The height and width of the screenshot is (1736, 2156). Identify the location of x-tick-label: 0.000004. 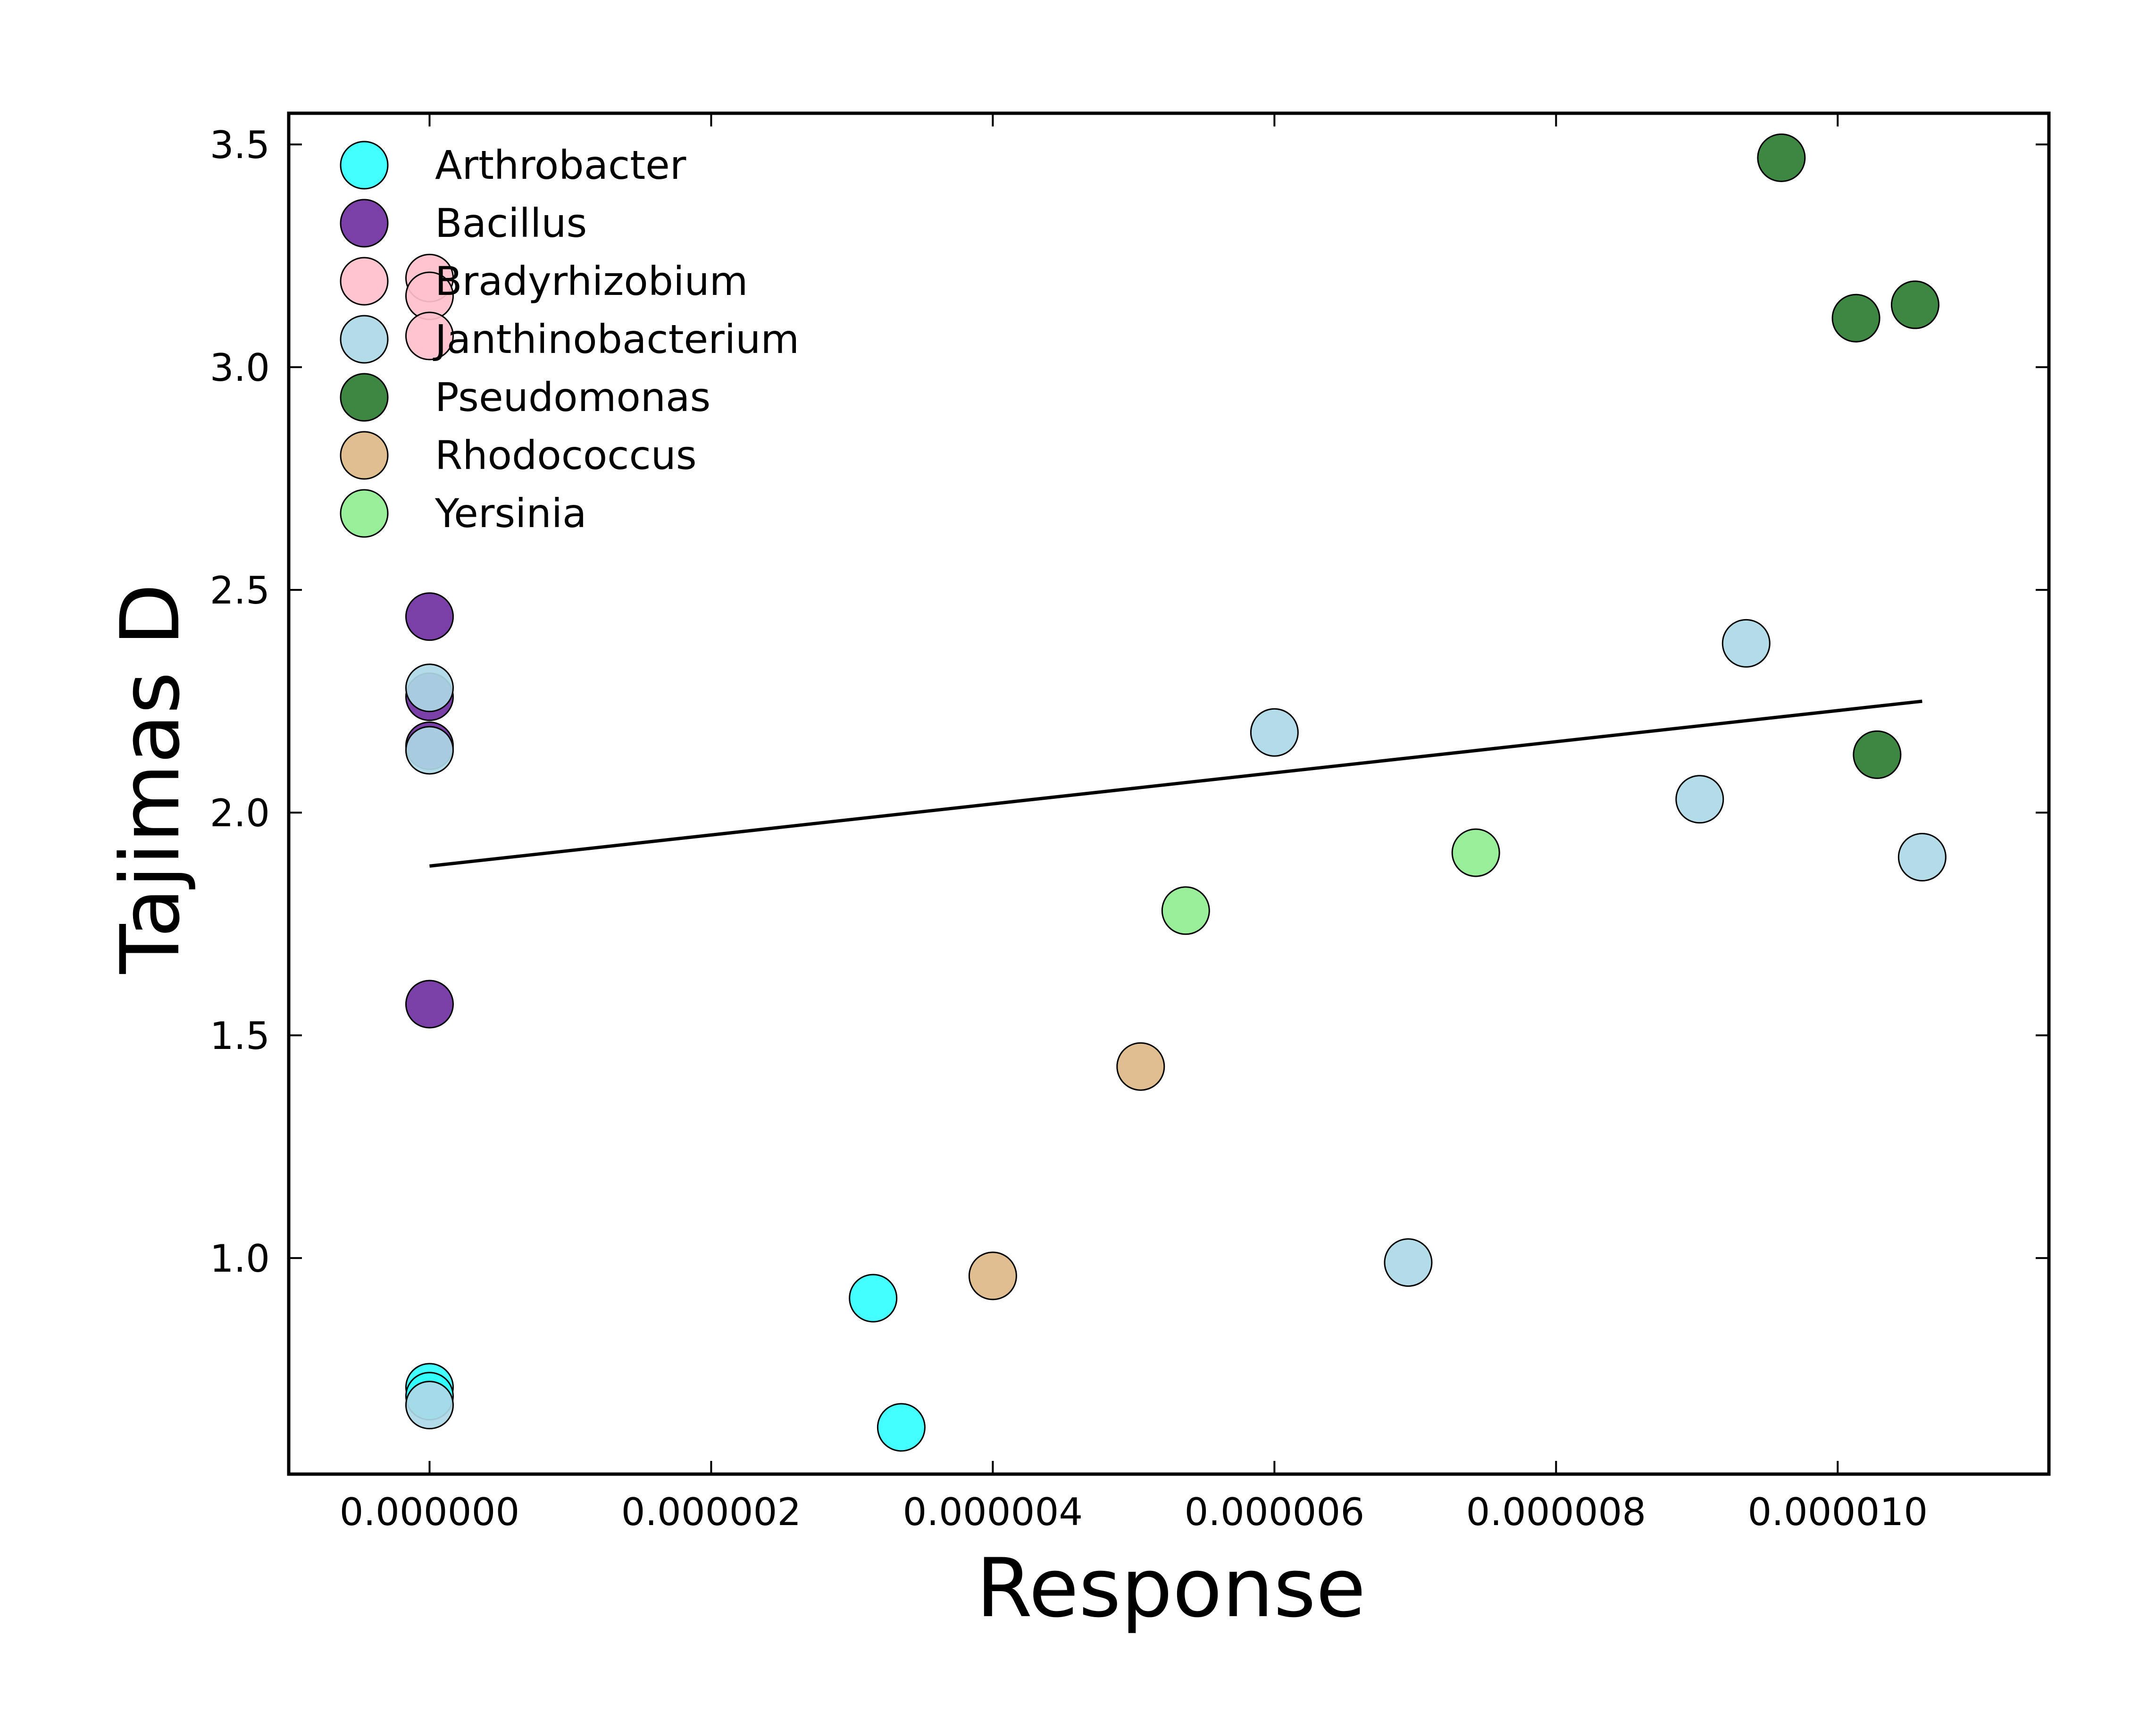
(993, 1512).